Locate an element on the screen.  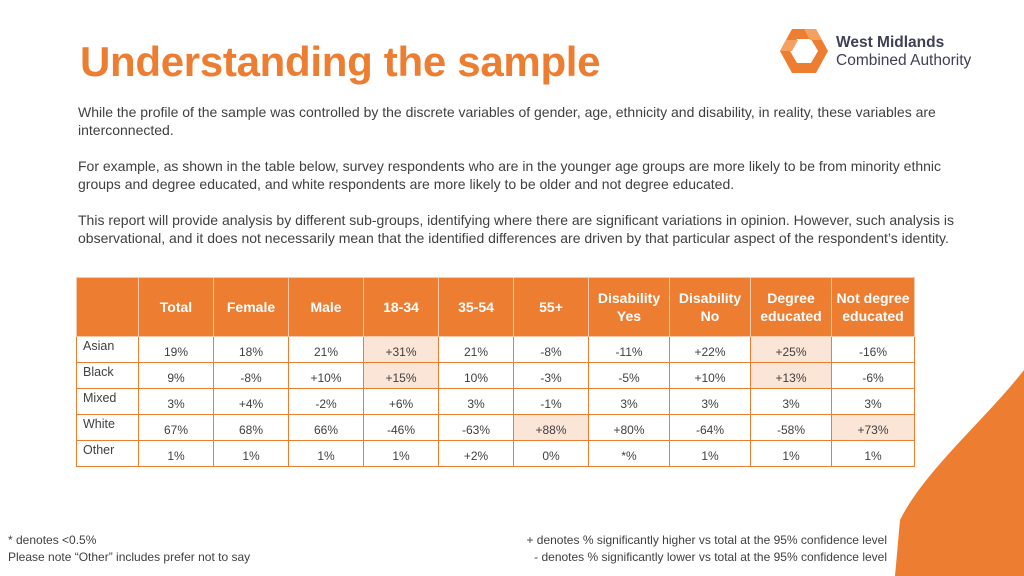
table-cell: +4% is located at coordinates (251, 401).